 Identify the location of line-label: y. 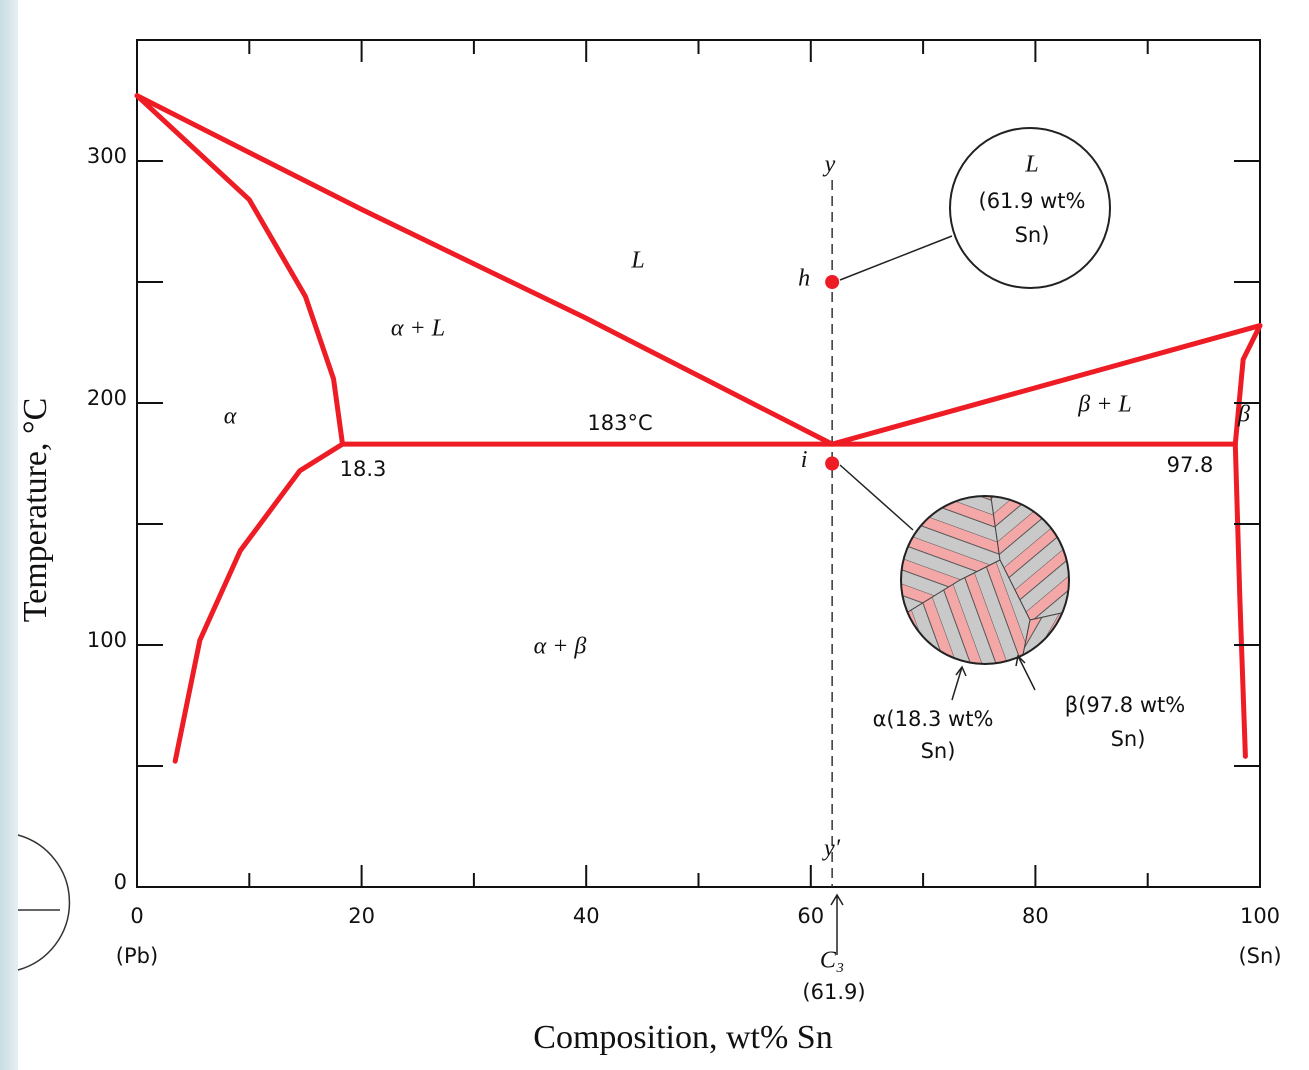
(829, 165).